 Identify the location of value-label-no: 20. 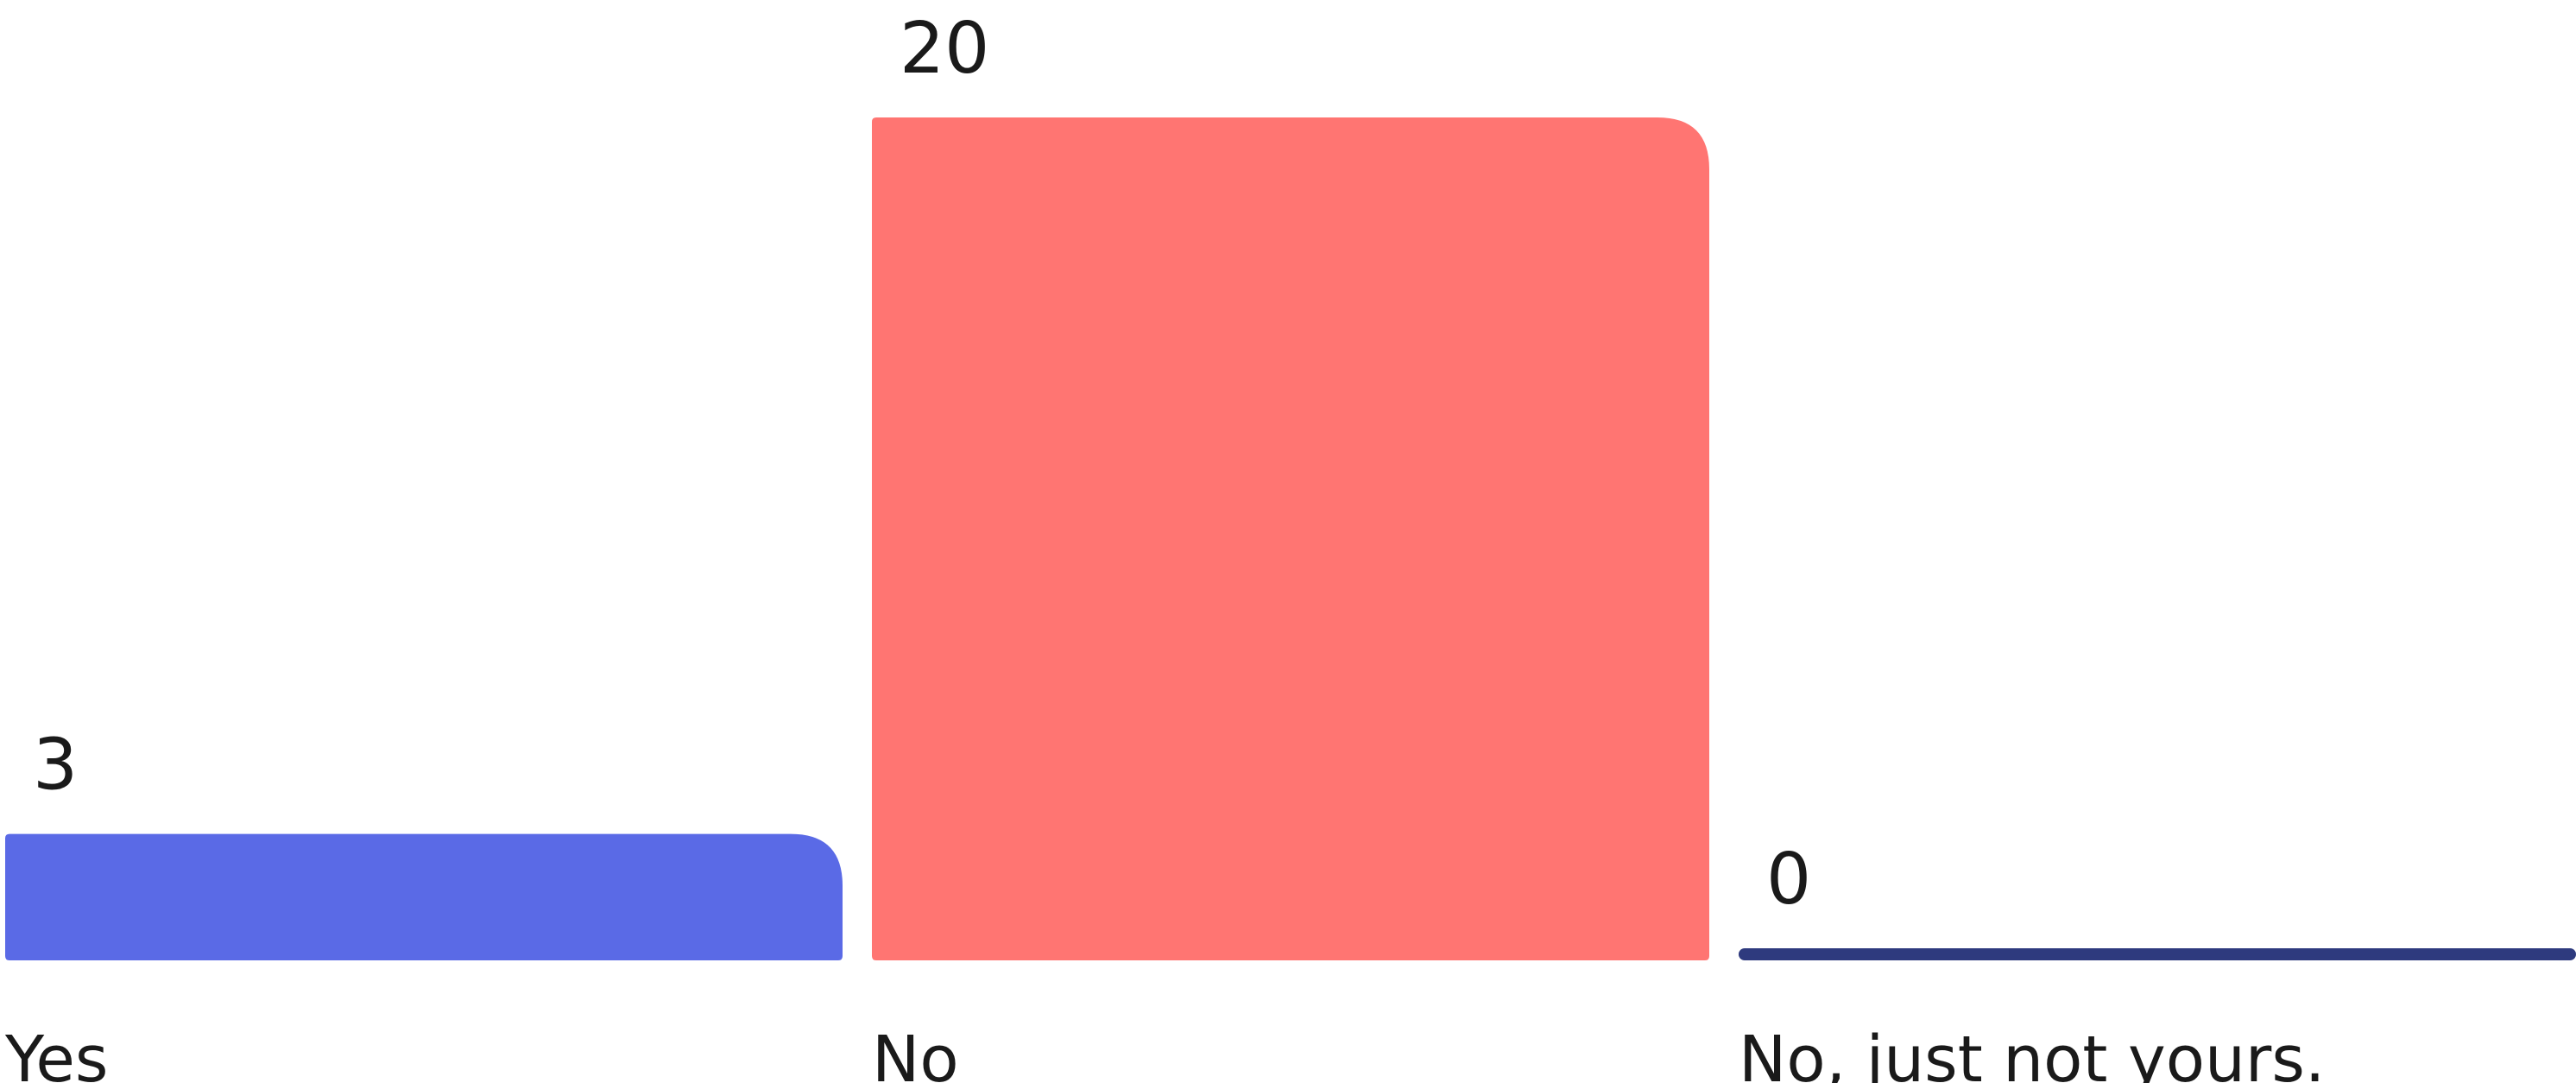
(944, 49).